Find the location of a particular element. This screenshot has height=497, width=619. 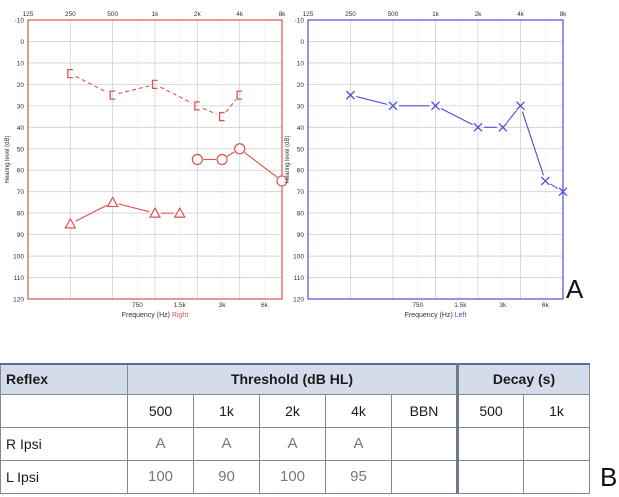

x-tick-label-top: 1k is located at coordinates (436, 14).